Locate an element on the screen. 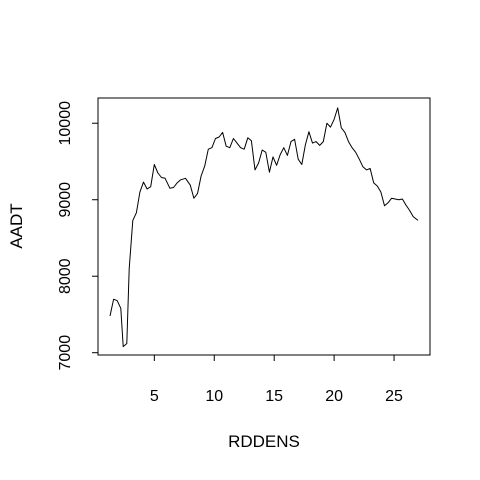 The height and width of the screenshot is (480, 480). x-axis: 5 10 15 20 25 is located at coordinates (276, 380).